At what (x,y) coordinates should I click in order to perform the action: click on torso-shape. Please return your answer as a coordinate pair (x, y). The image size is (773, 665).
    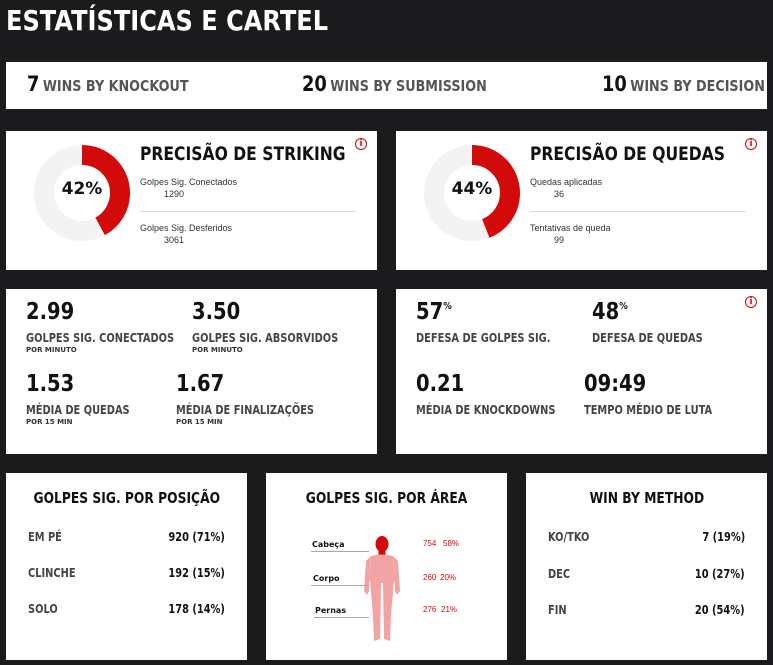
    Looking at the image, I should click on (382, 568).